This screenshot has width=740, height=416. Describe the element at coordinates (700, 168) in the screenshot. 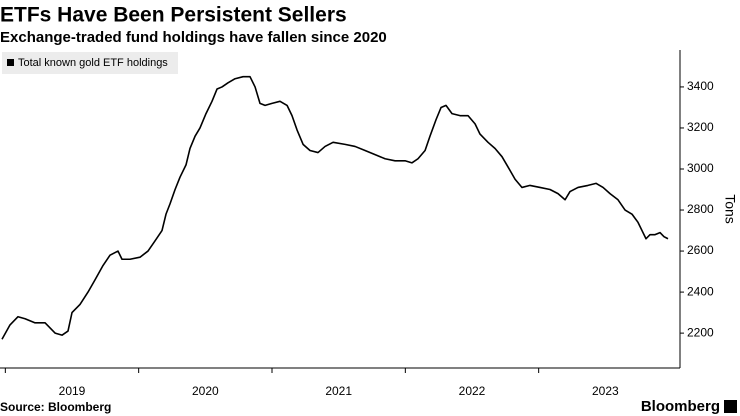

I see `y-tick-label: 3000` at that location.